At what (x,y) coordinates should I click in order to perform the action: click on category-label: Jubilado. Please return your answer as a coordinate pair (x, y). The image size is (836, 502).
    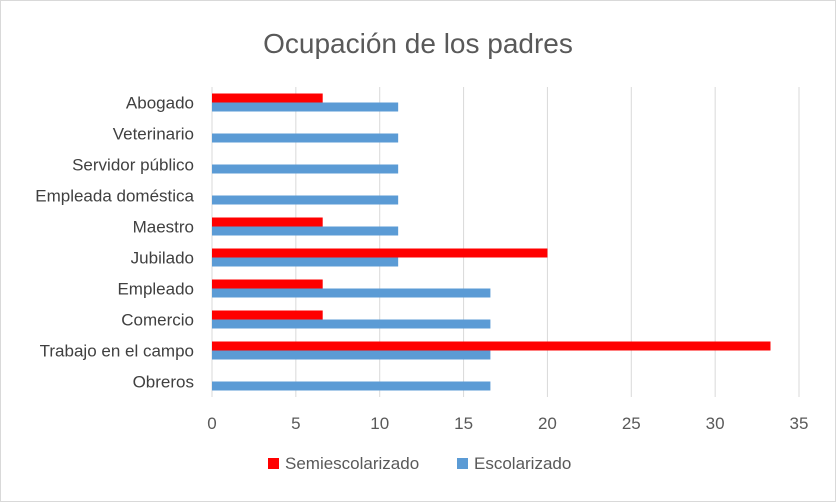
    Looking at the image, I should click on (162, 258).